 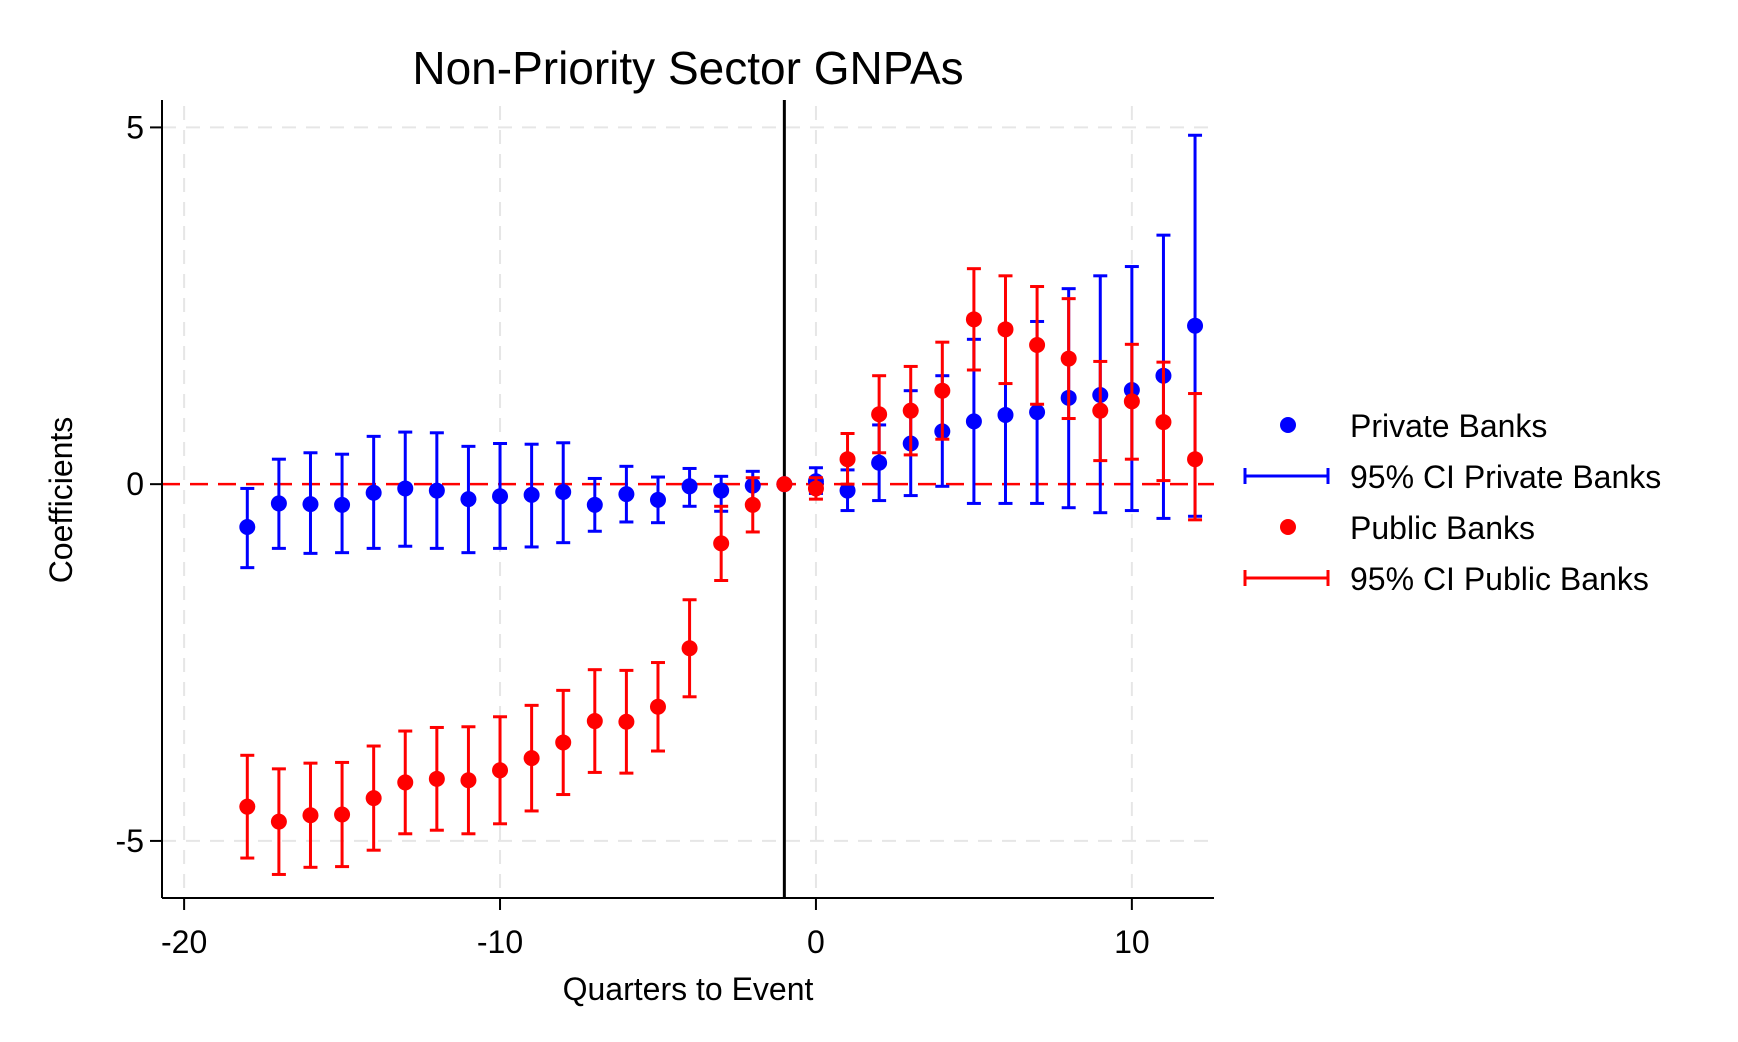 I want to click on x-tick-label: -20, so click(x=184, y=942).